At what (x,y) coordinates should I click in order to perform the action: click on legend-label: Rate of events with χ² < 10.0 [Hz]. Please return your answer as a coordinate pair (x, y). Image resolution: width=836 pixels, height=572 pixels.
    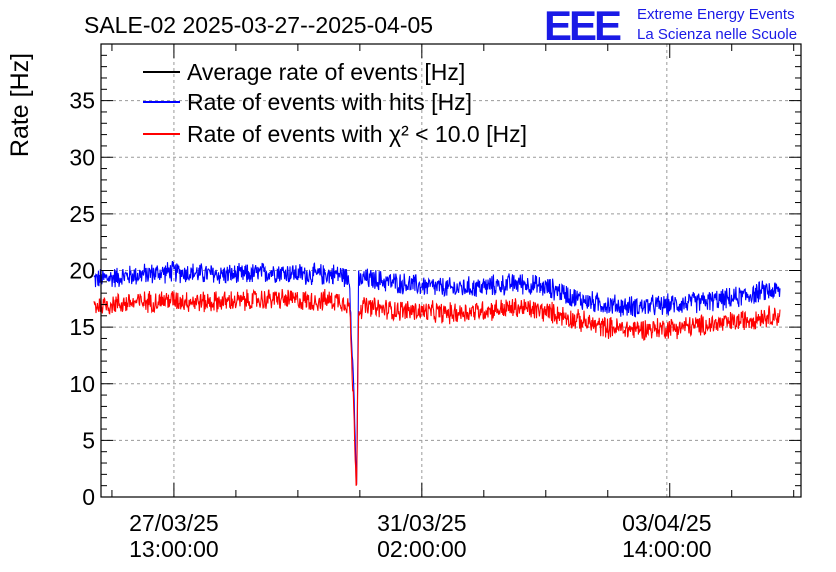
    Looking at the image, I should click on (357, 134).